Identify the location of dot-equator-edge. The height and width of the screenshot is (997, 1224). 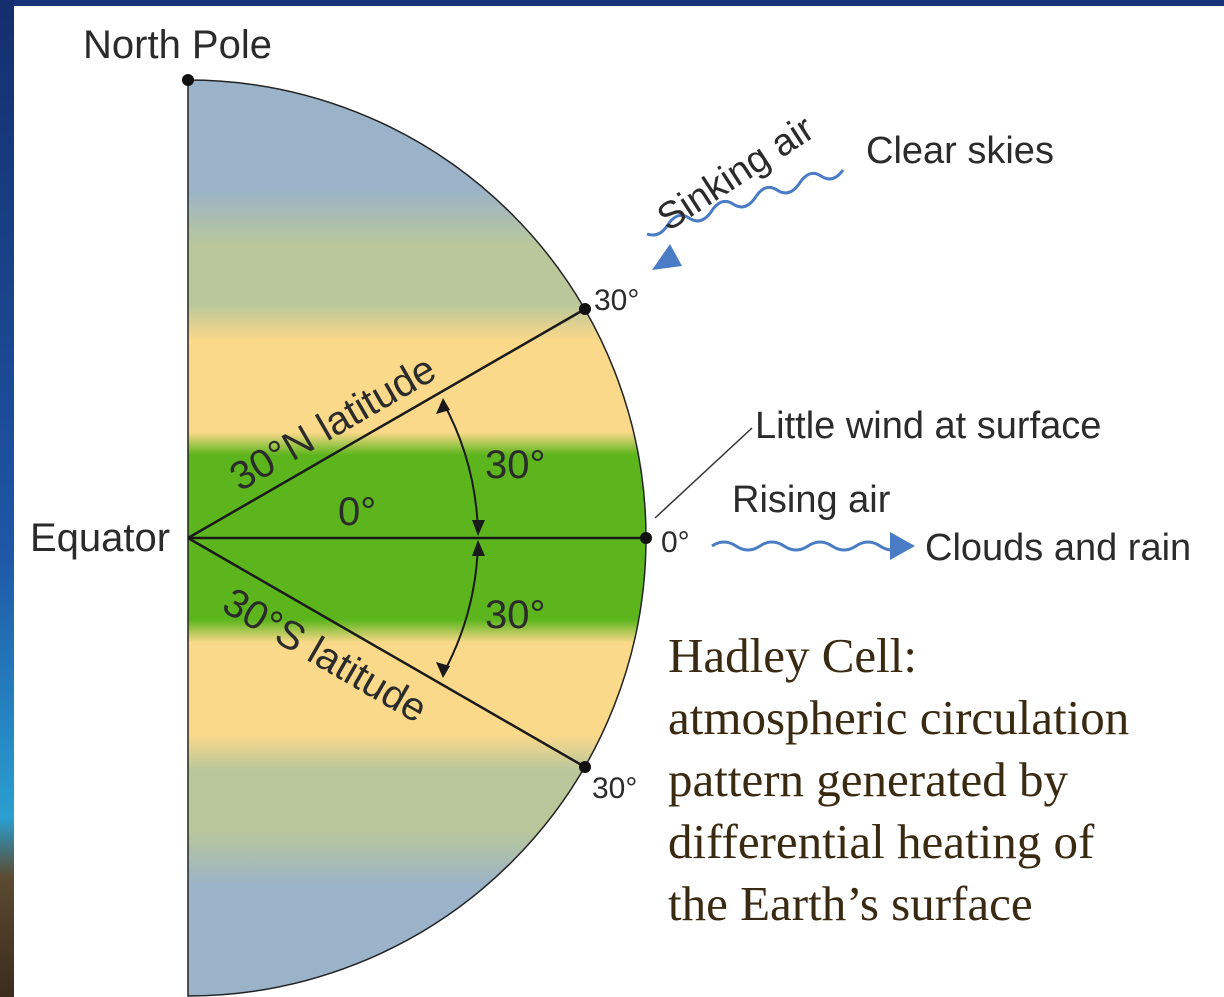
(646, 538).